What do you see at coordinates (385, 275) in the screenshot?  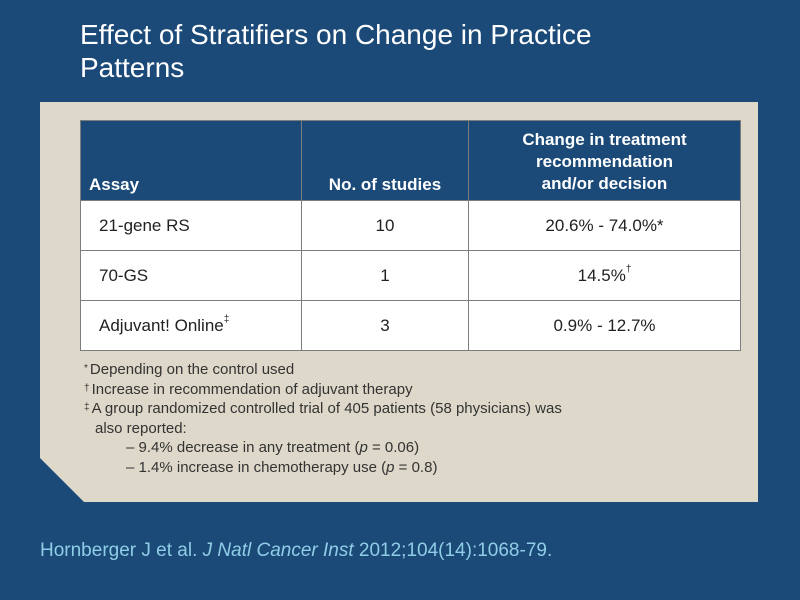 I see `cell-studies: 1` at bounding box center [385, 275].